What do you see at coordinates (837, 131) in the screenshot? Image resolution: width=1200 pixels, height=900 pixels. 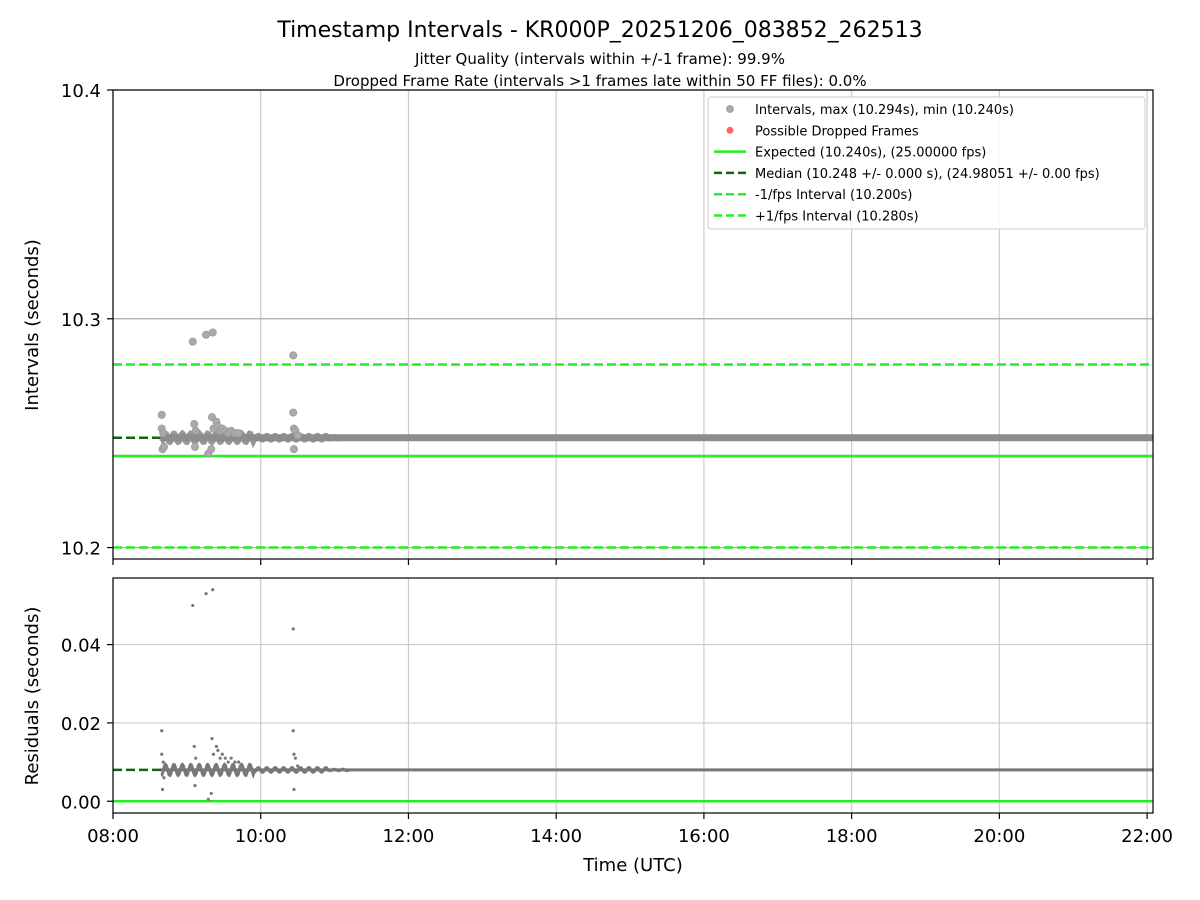 I see `legend-label-1: Possible Dropped Frames` at bounding box center [837, 131].